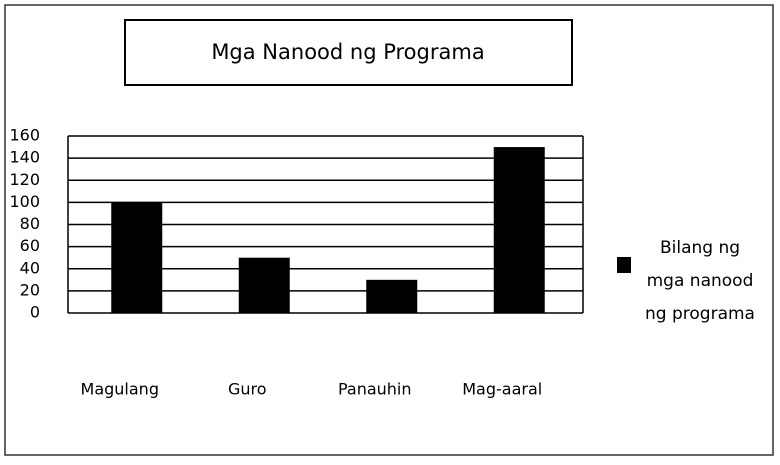 The image size is (780, 465). Describe the element at coordinates (30, 223) in the screenshot. I see `y-tick-label: 80` at that location.